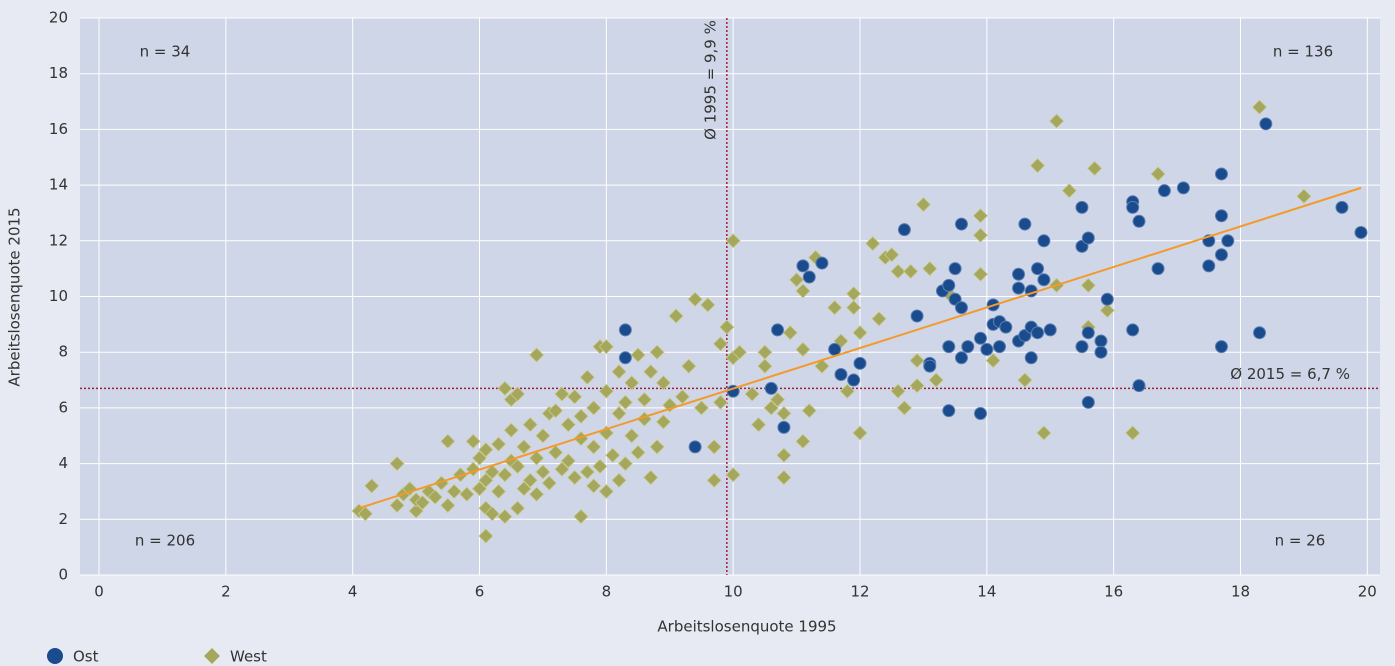 Image resolution: width=1395 pixels, height=666 pixels. Describe the element at coordinates (86, 657) in the screenshot. I see `legend-label: Ost` at that location.